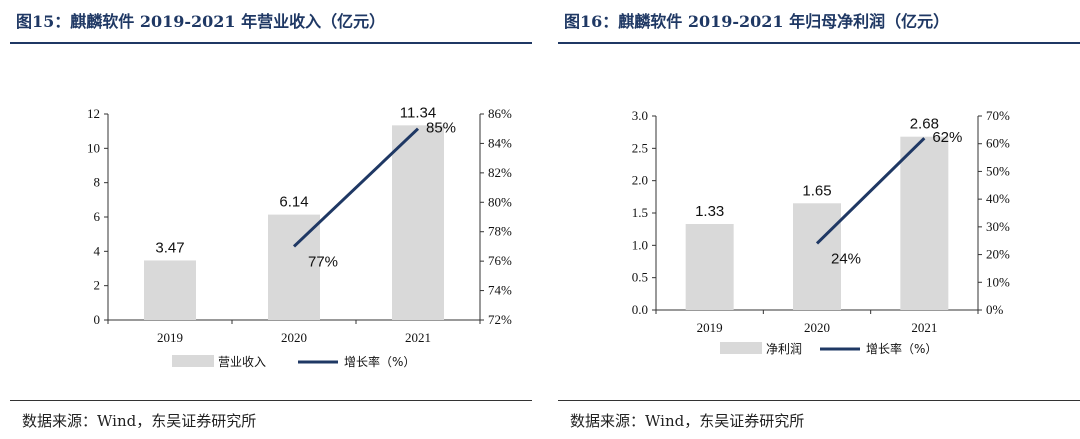 The width and height of the screenshot is (1080, 439). What do you see at coordinates (998, 254) in the screenshot?
I see `y-right-tick-label: 20%` at bounding box center [998, 254].